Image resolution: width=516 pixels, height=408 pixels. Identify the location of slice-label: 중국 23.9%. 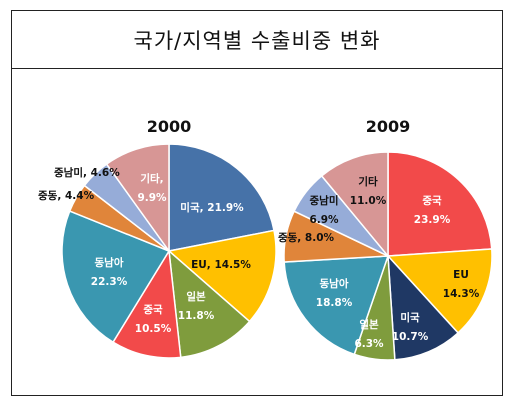
(432, 210).